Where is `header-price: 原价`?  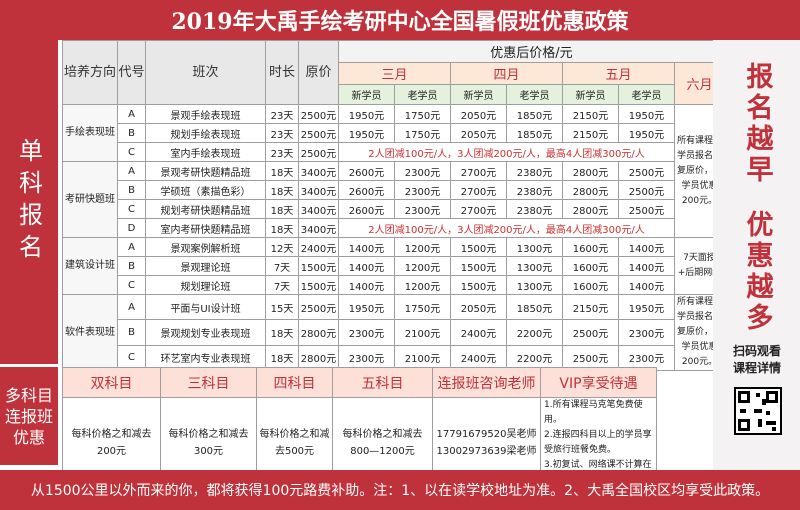 header-price: 原价 is located at coordinates (318, 72).